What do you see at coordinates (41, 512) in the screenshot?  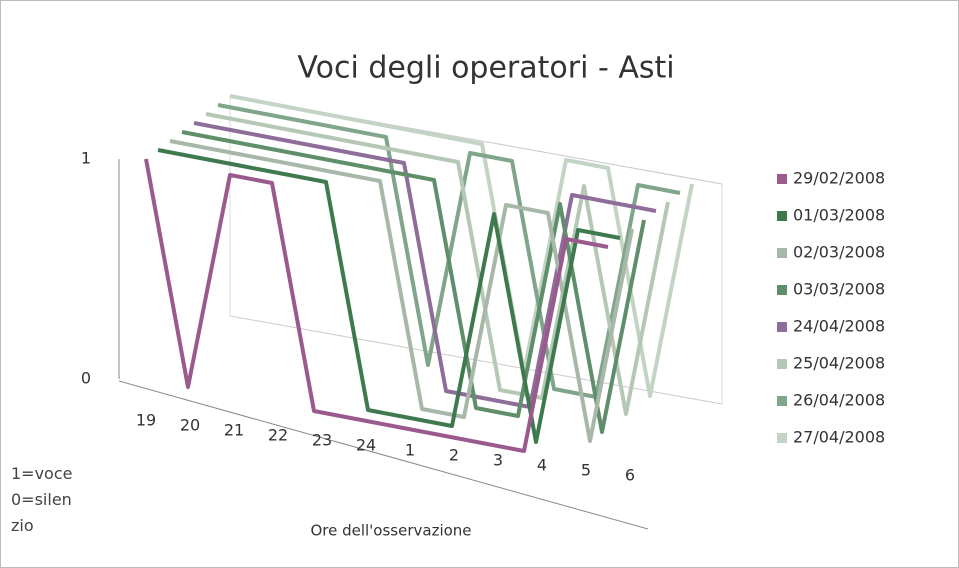 I see `annotation: 0=silenzio` at bounding box center [41, 512].